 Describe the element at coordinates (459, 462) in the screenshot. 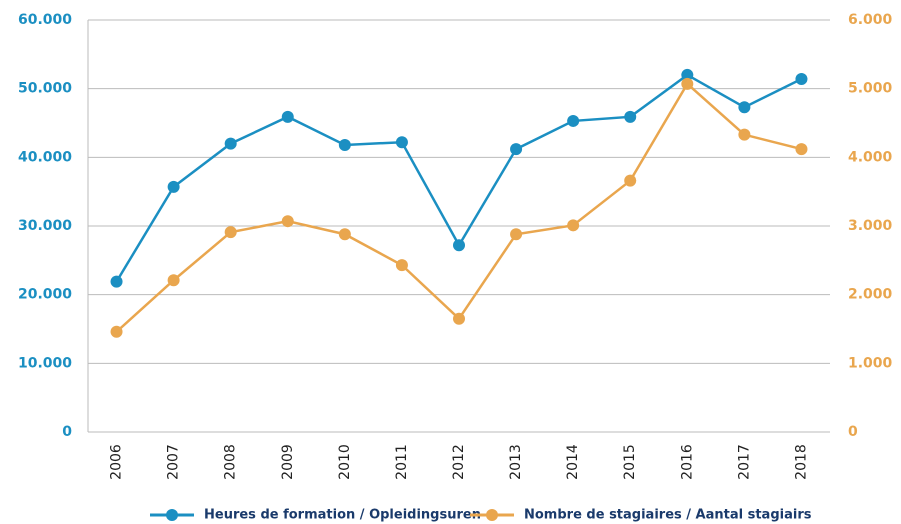

I see `x-tick-label: 2012` at that location.